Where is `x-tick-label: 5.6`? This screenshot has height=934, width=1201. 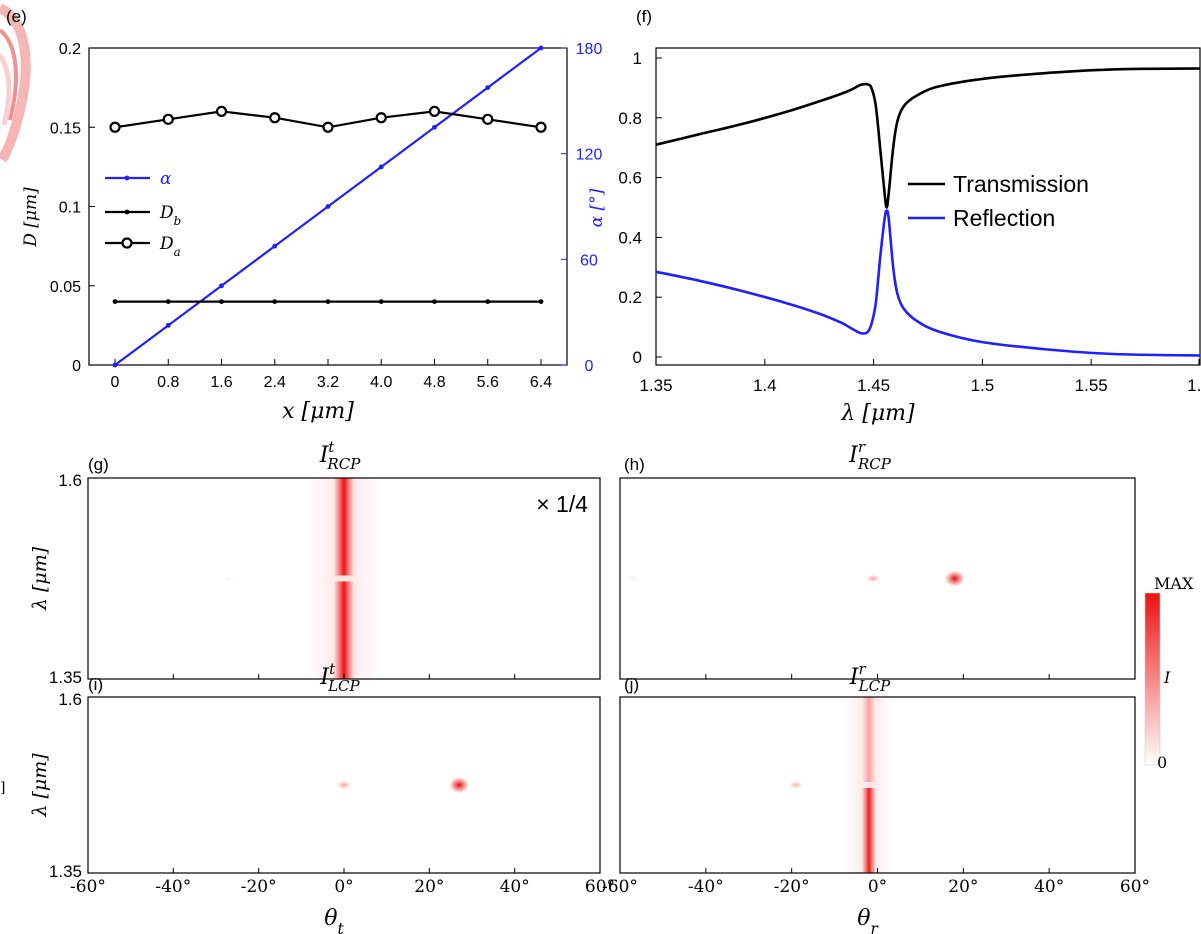
x-tick-label: 5.6 is located at coordinates (488, 382).